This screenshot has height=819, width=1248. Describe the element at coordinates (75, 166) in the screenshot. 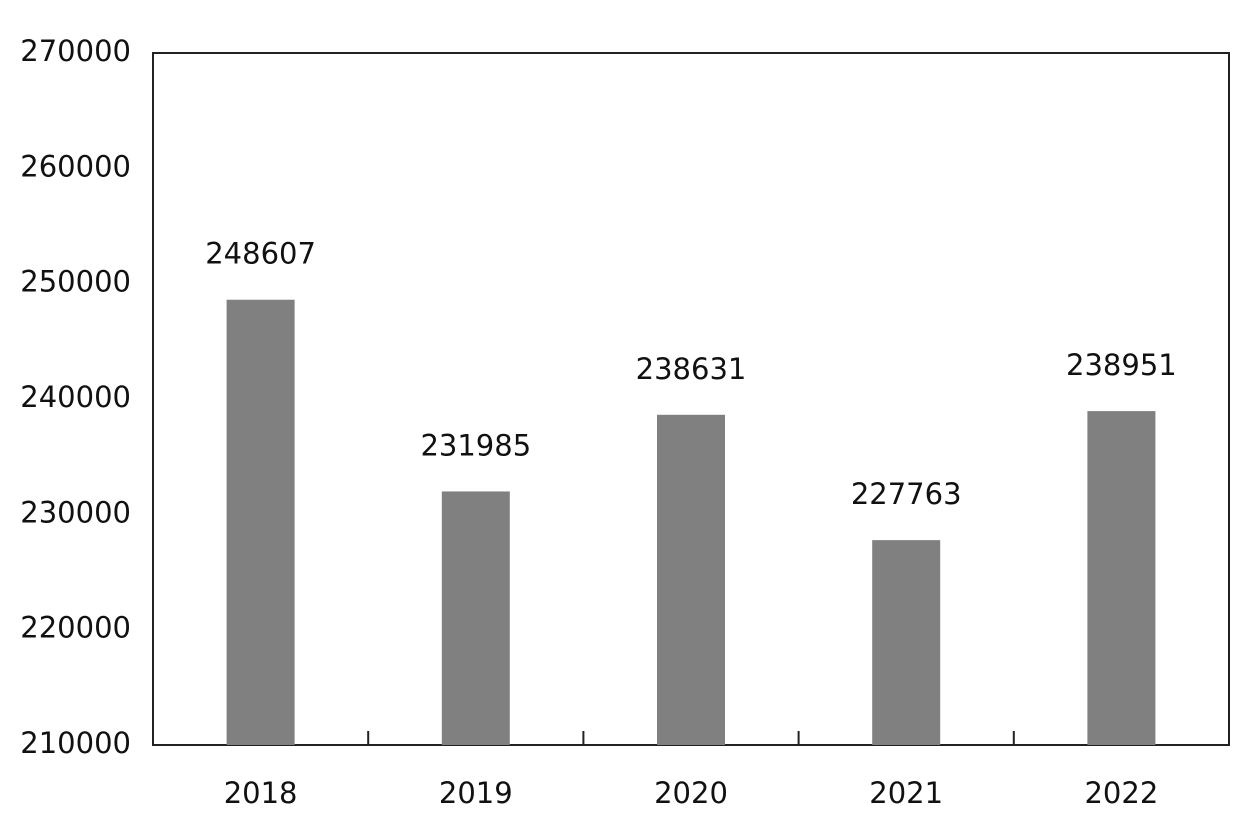

I see `y-tick-label: 260000` at that location.